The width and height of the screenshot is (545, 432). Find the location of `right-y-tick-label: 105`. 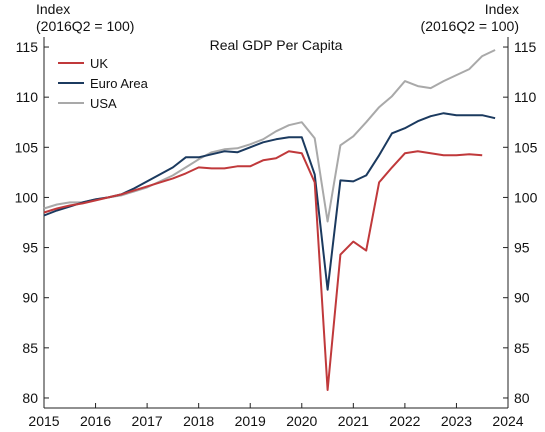

right-y-tick-label: 105 is located at coordinates (526, 147).